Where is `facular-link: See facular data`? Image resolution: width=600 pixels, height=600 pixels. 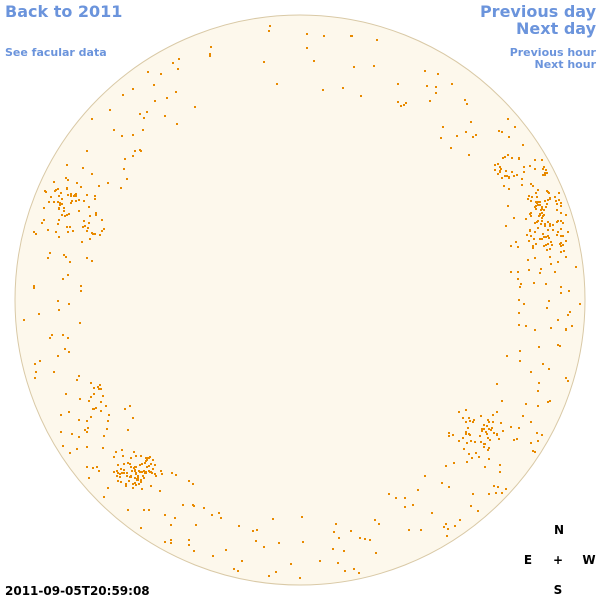 facular-link: See facular data is located at coordinates (56, 52).